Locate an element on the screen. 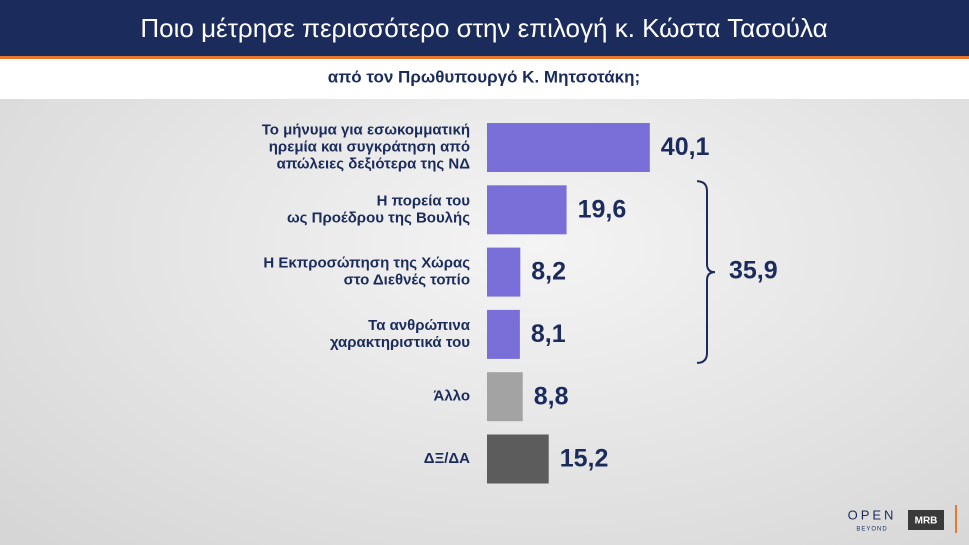 The image size is (969, 545). category-label: ως Προέδρου της Βουλής is located at coordinates (378, 217).